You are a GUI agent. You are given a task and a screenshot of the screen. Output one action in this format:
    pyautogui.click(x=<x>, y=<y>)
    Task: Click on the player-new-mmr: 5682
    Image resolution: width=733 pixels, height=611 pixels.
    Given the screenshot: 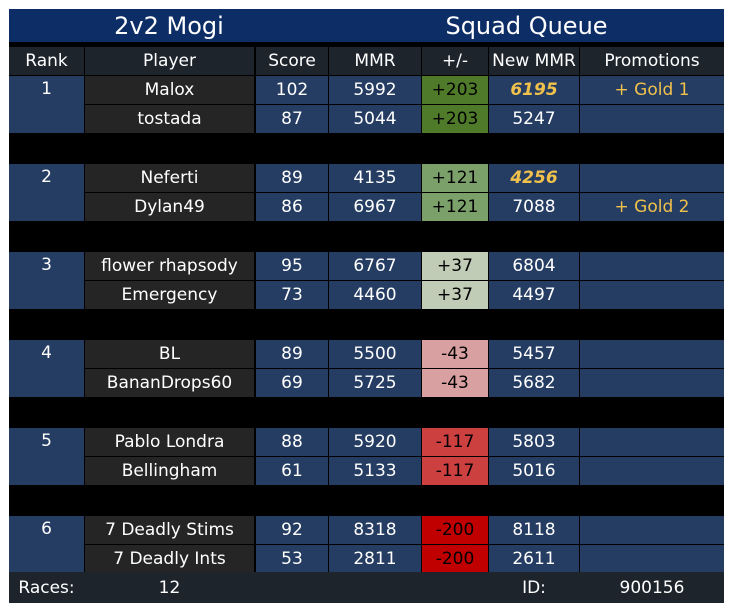 What is the action you would take?
    pyautogui.click(x=534, y=383)
    